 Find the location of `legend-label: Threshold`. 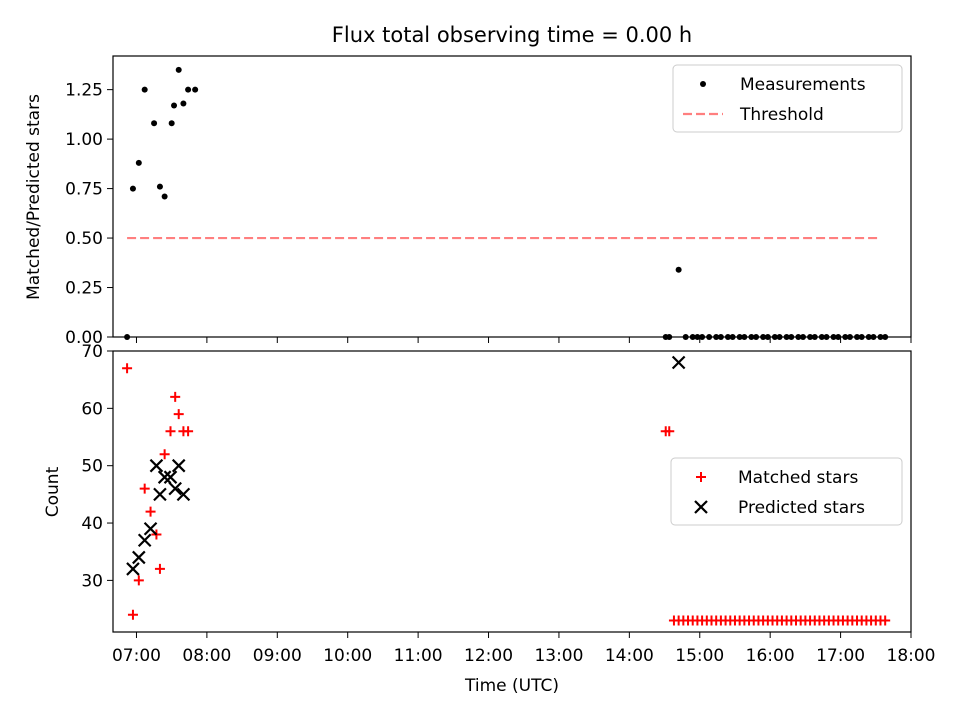

legend-label: Threshold is located at coordinates (781, 115).